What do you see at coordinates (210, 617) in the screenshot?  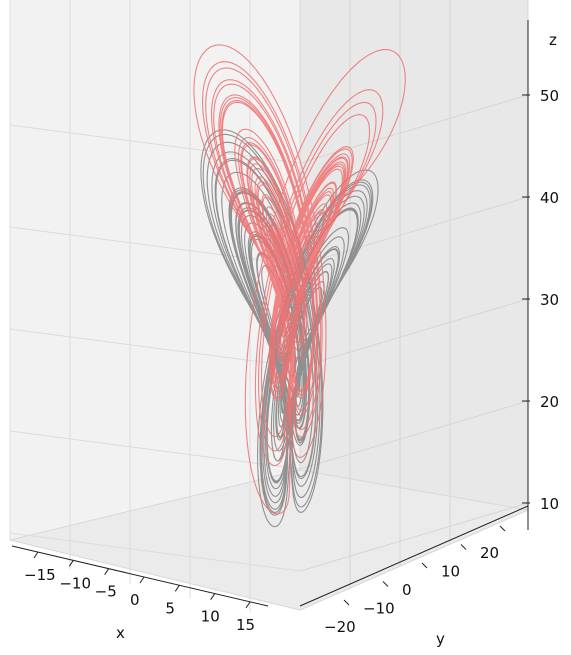 I see `x-tick-label: 10` at bounding box center [210, 617].